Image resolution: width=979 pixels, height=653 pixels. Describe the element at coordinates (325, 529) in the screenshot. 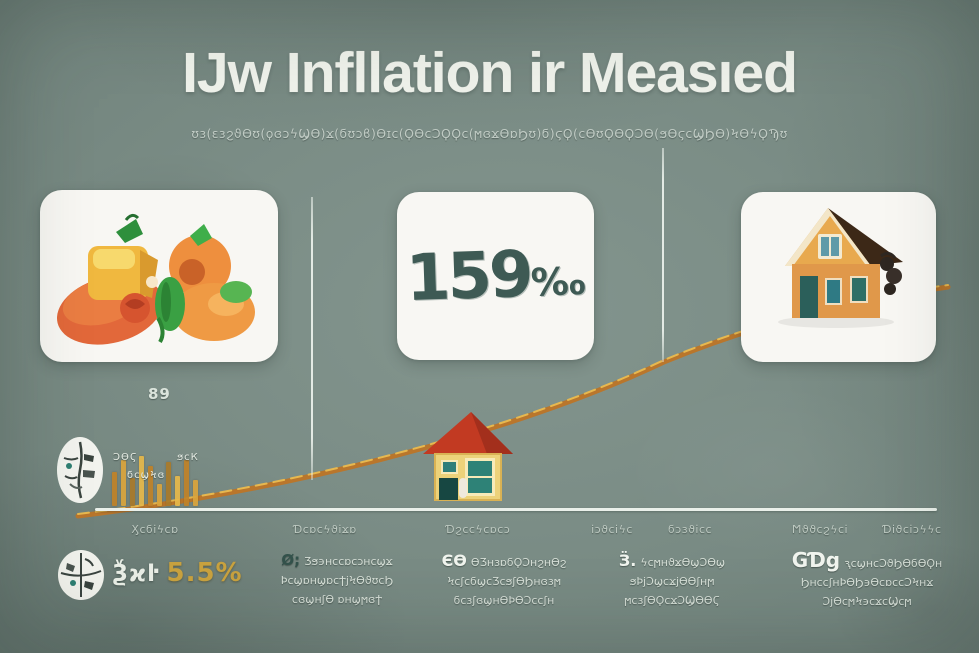

I see `axis-tick-label: Ɗϲɒϲϟϑіϫɒ` at that location.